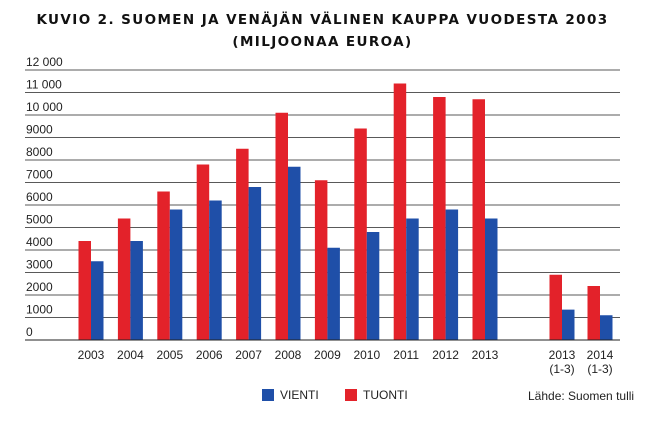 Image resolution: width=645 pixels, height=424 pixels. What do you see at coordinates (29, 332) in the screenshot?
I see `y-tick-label: 0` at bounding box center [29, 332].